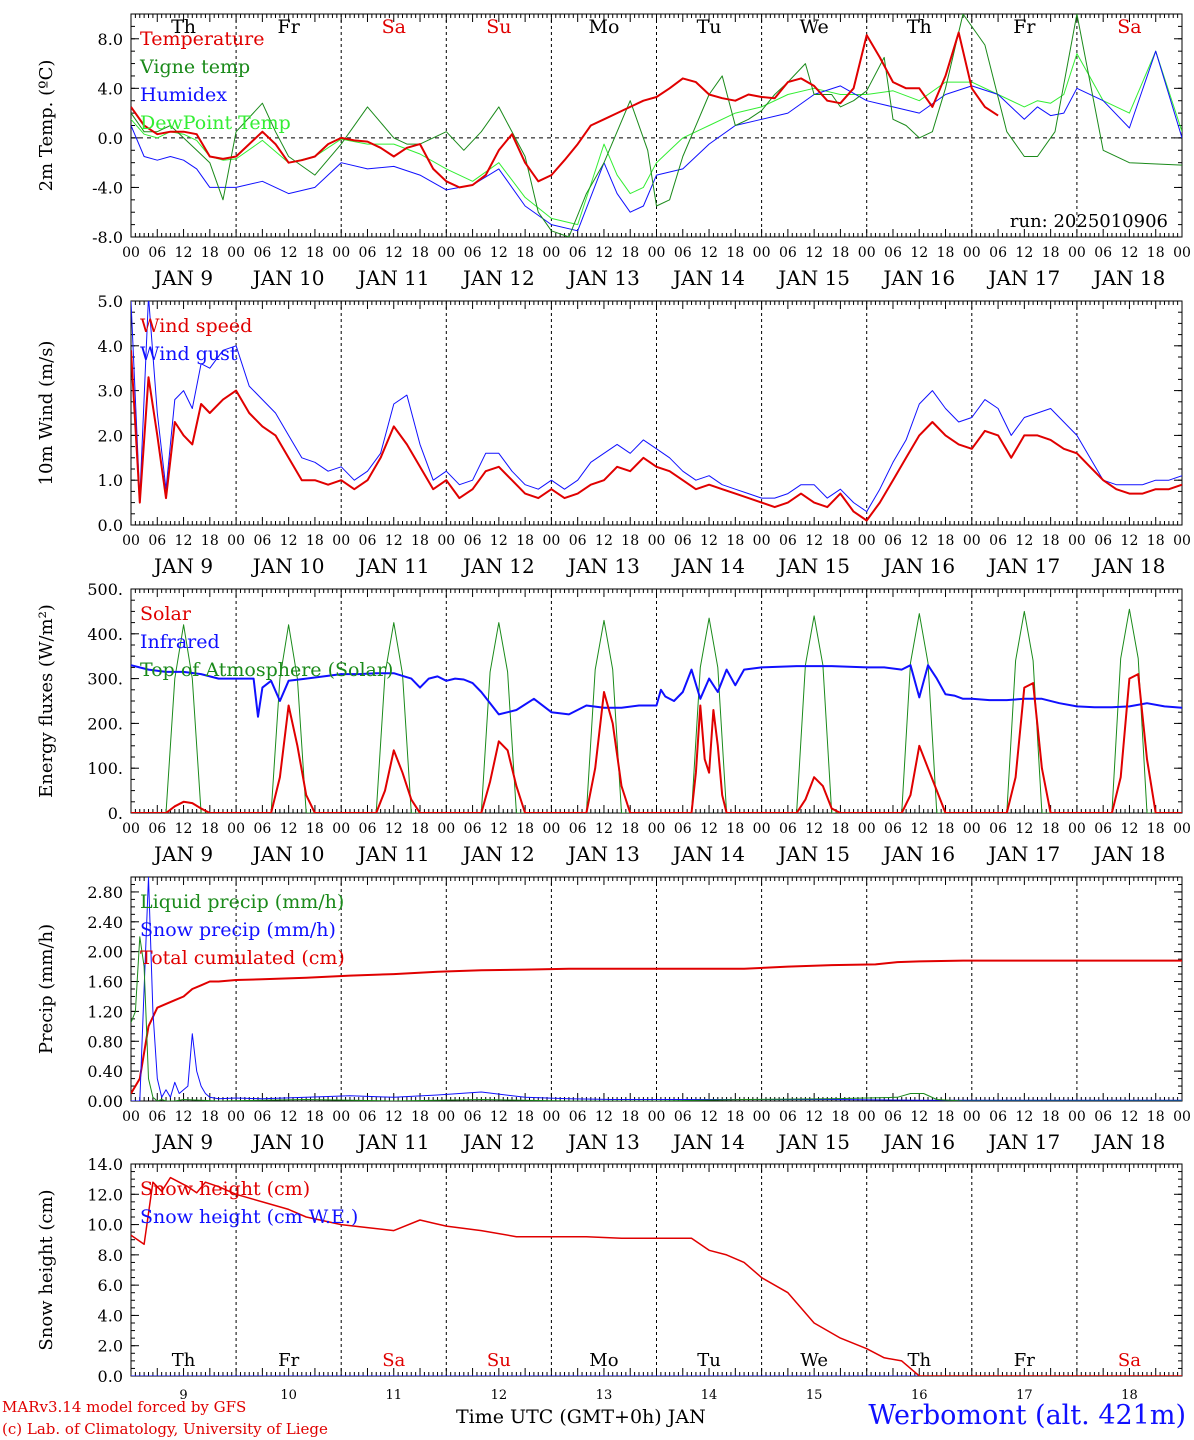  What do you see at coordinates (105, 922) in the screenshot?
I see `y-tick-label: 2.40` at bounding box center [105, 922].